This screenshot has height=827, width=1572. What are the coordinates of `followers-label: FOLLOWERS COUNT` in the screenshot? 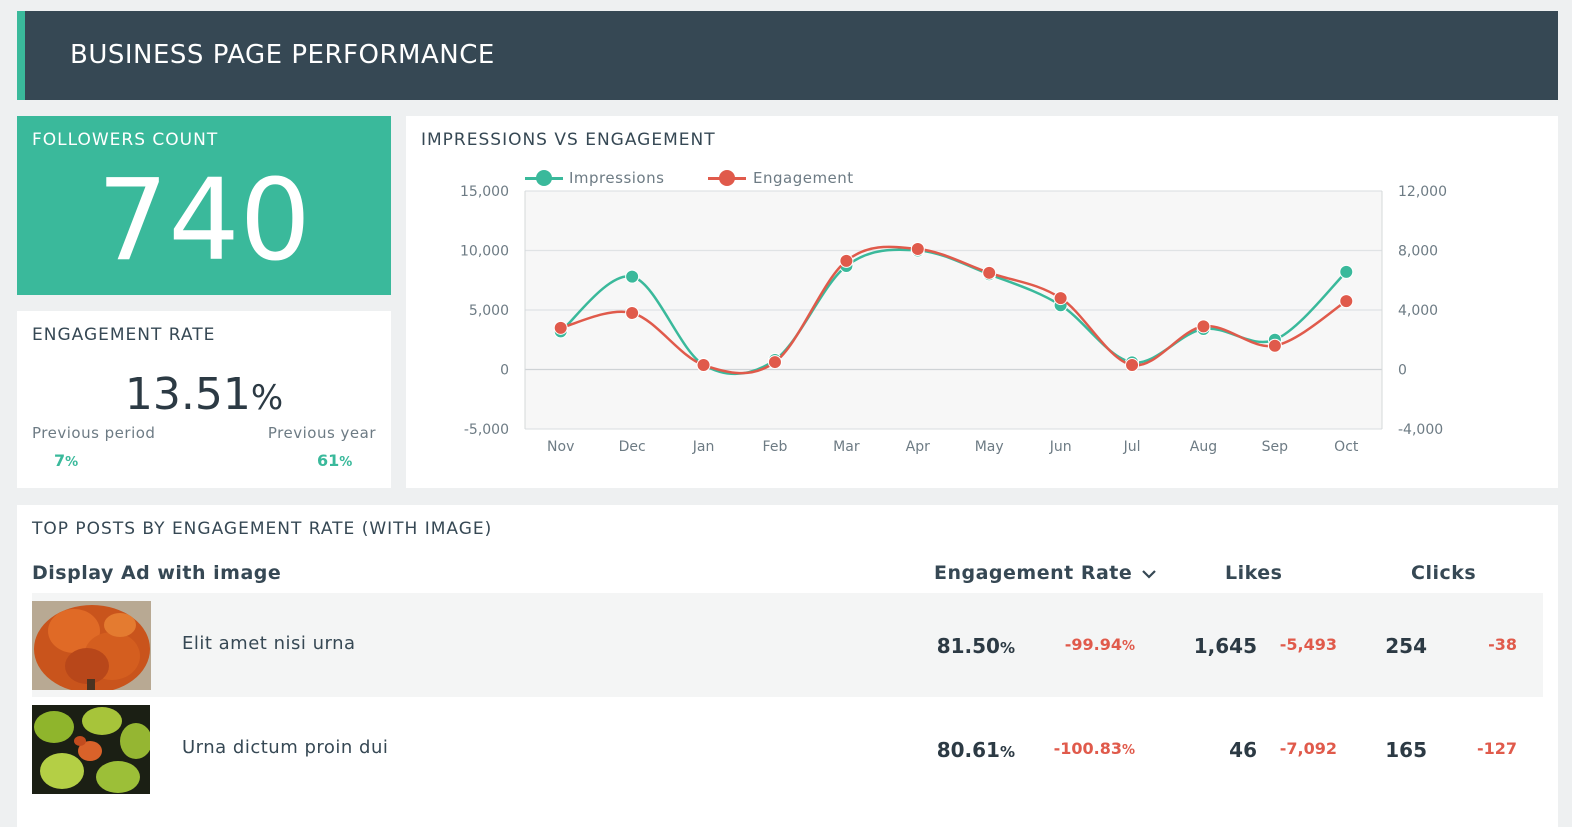 It's located at (125, 140).